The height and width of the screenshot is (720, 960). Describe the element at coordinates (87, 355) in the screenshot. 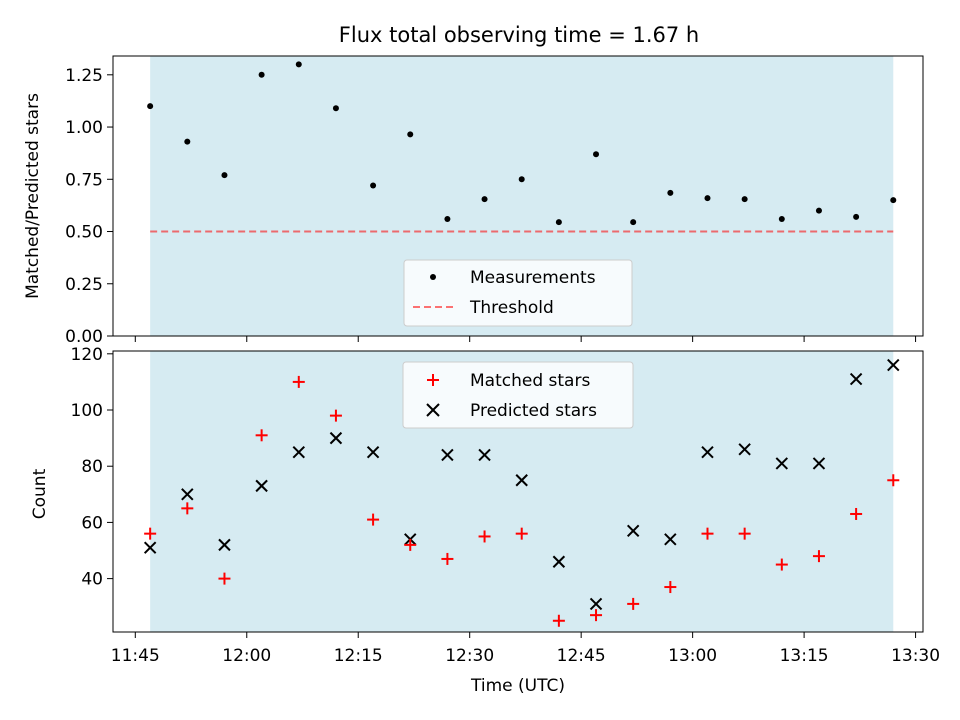

I see `bottom-y-tick-label: 120` at that location.